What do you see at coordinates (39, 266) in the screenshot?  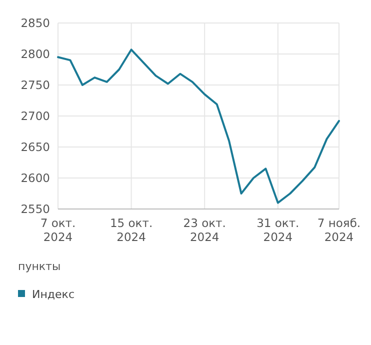 I see `y-axis-title: пункты` at bounding box center [39, 266].